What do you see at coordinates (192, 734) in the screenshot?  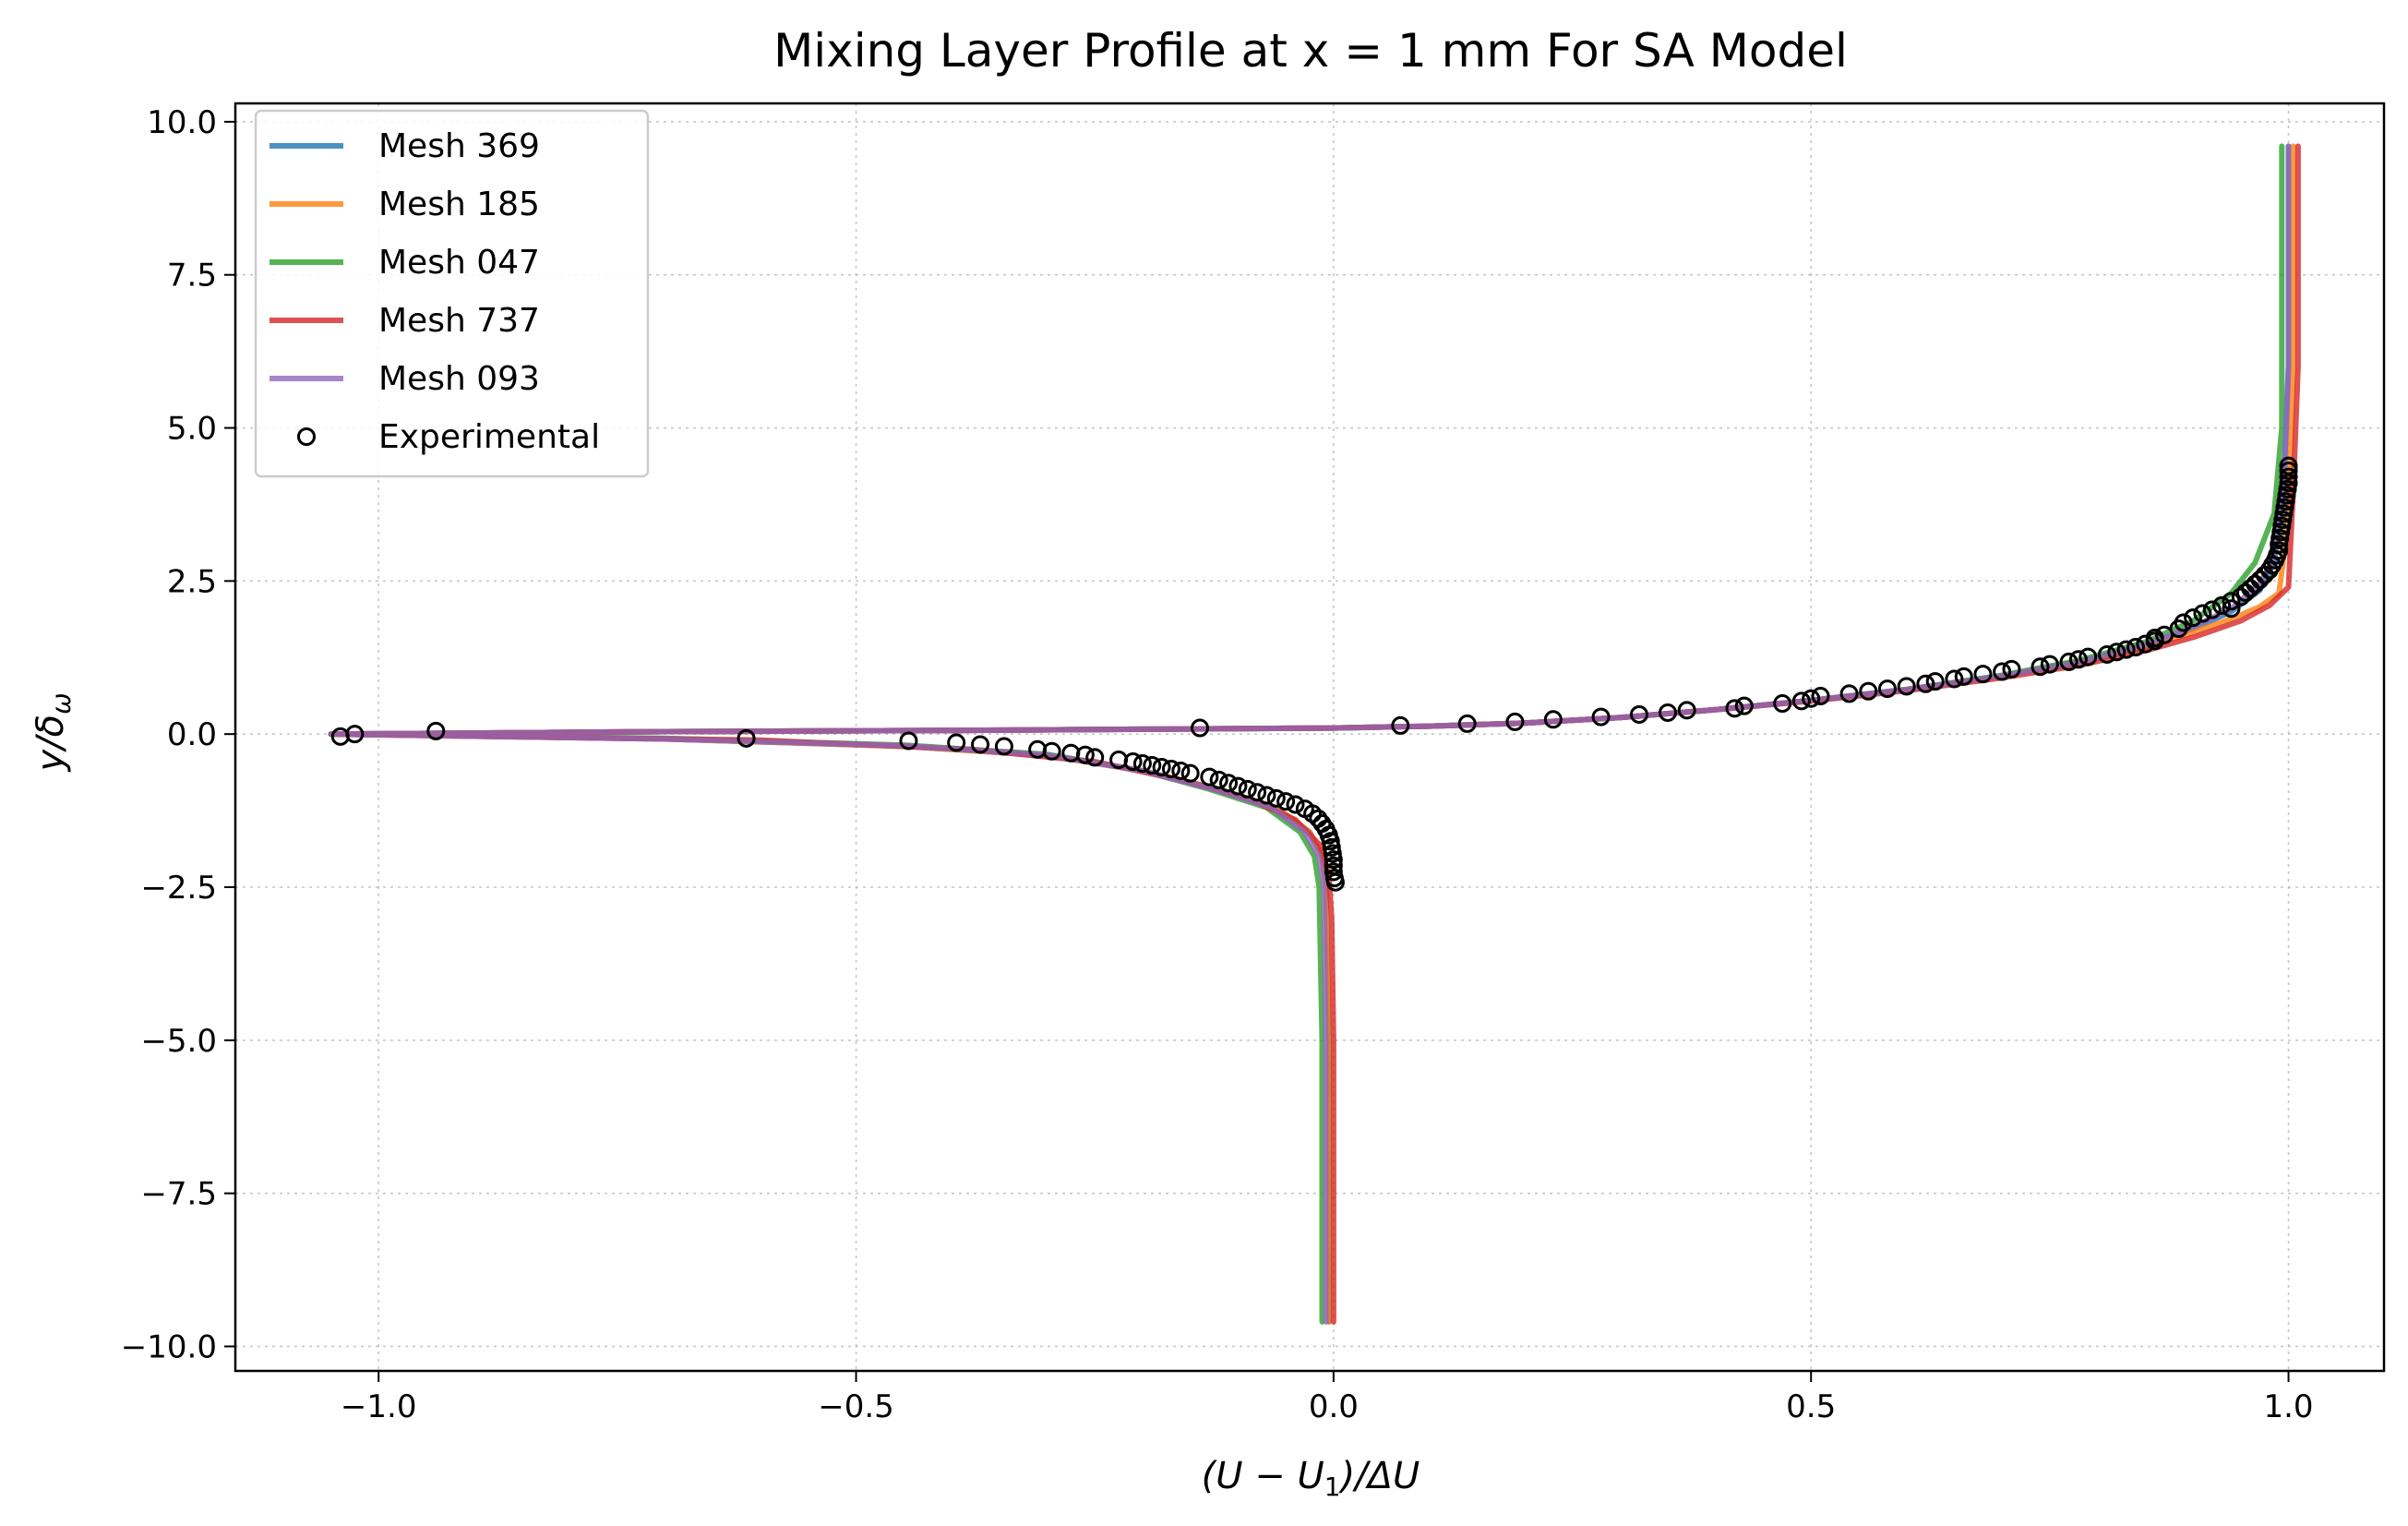 I see `y-tick-label: 0.0` at bounding box center [192, 734].